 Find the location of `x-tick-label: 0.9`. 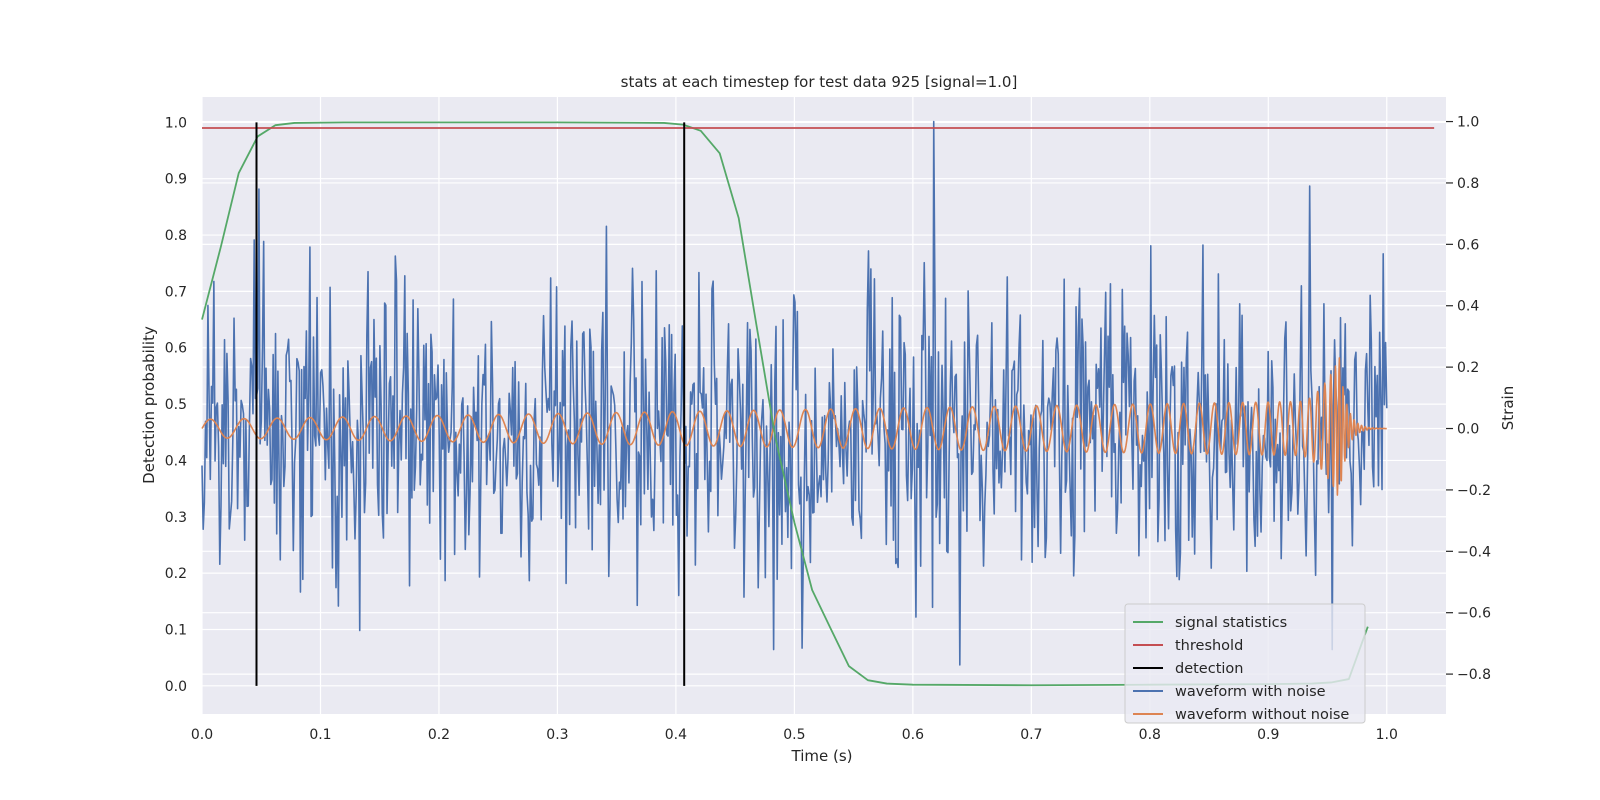

x-tick-label: 0.9 is located at coordinates (1268, 735).